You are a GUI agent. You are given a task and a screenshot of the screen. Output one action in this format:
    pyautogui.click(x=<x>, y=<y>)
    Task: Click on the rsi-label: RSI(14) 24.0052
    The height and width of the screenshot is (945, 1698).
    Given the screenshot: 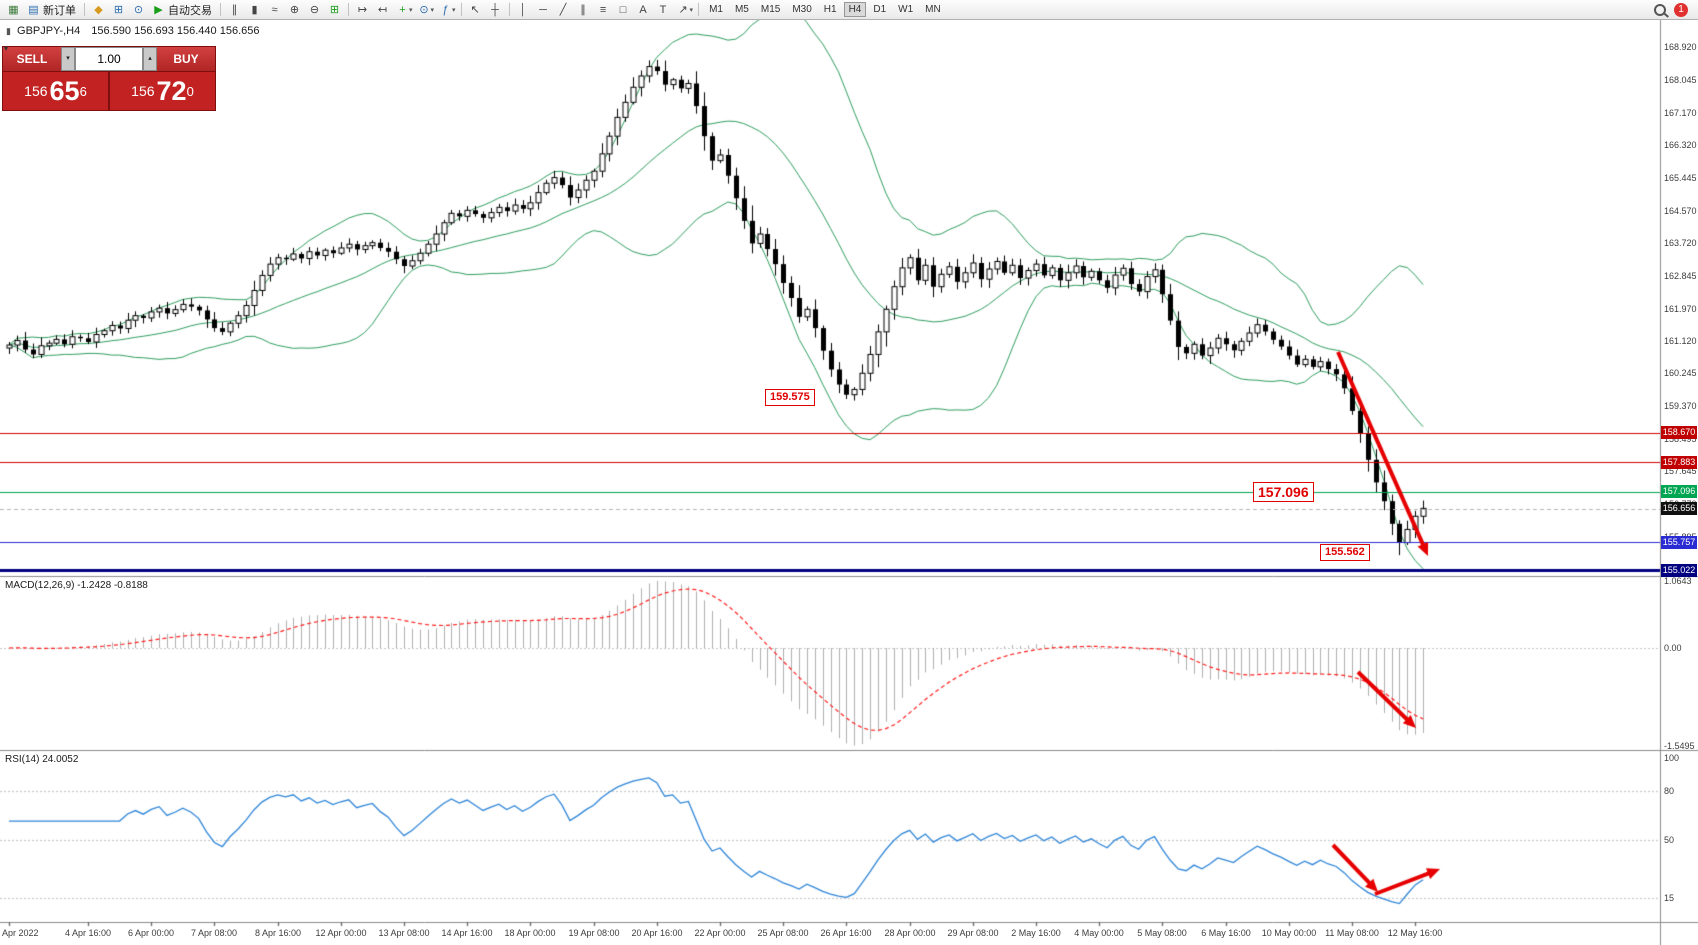 What is the action you would take?
    pyautogui.click(x=42, y=759)
    